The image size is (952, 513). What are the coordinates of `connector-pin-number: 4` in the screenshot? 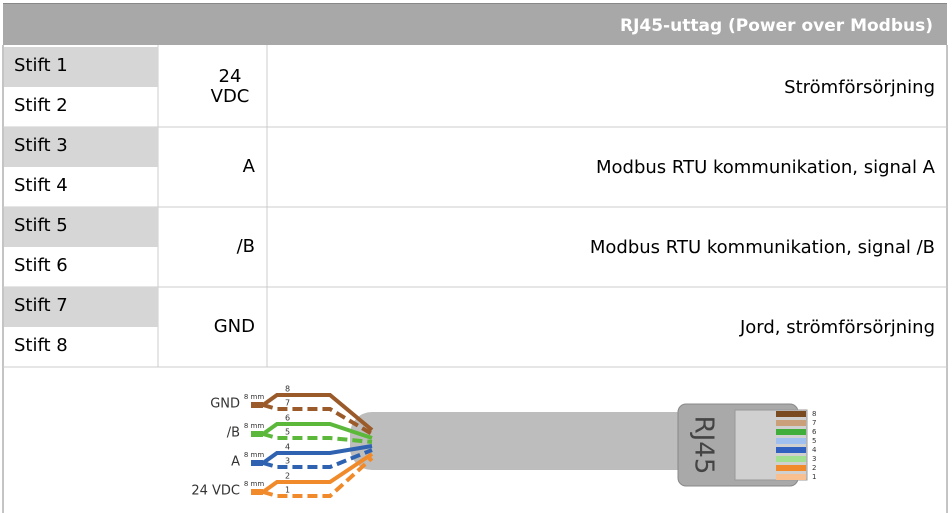 It's located at (814, 450).